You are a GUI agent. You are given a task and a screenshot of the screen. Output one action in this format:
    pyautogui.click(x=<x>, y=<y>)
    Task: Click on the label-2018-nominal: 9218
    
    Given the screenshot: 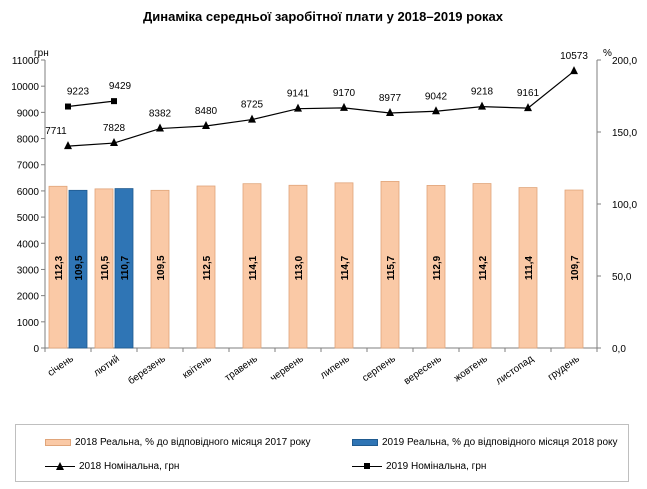 What is the action you would take?
    pyautogui.click(x=482, y=92)
    